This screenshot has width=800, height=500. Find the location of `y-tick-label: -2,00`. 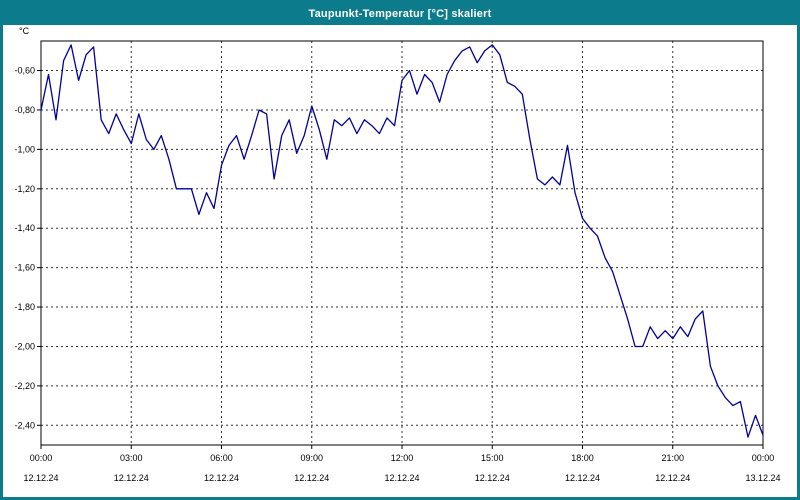

y-tick-label: -2,00 is located at coordinates (24, 346).